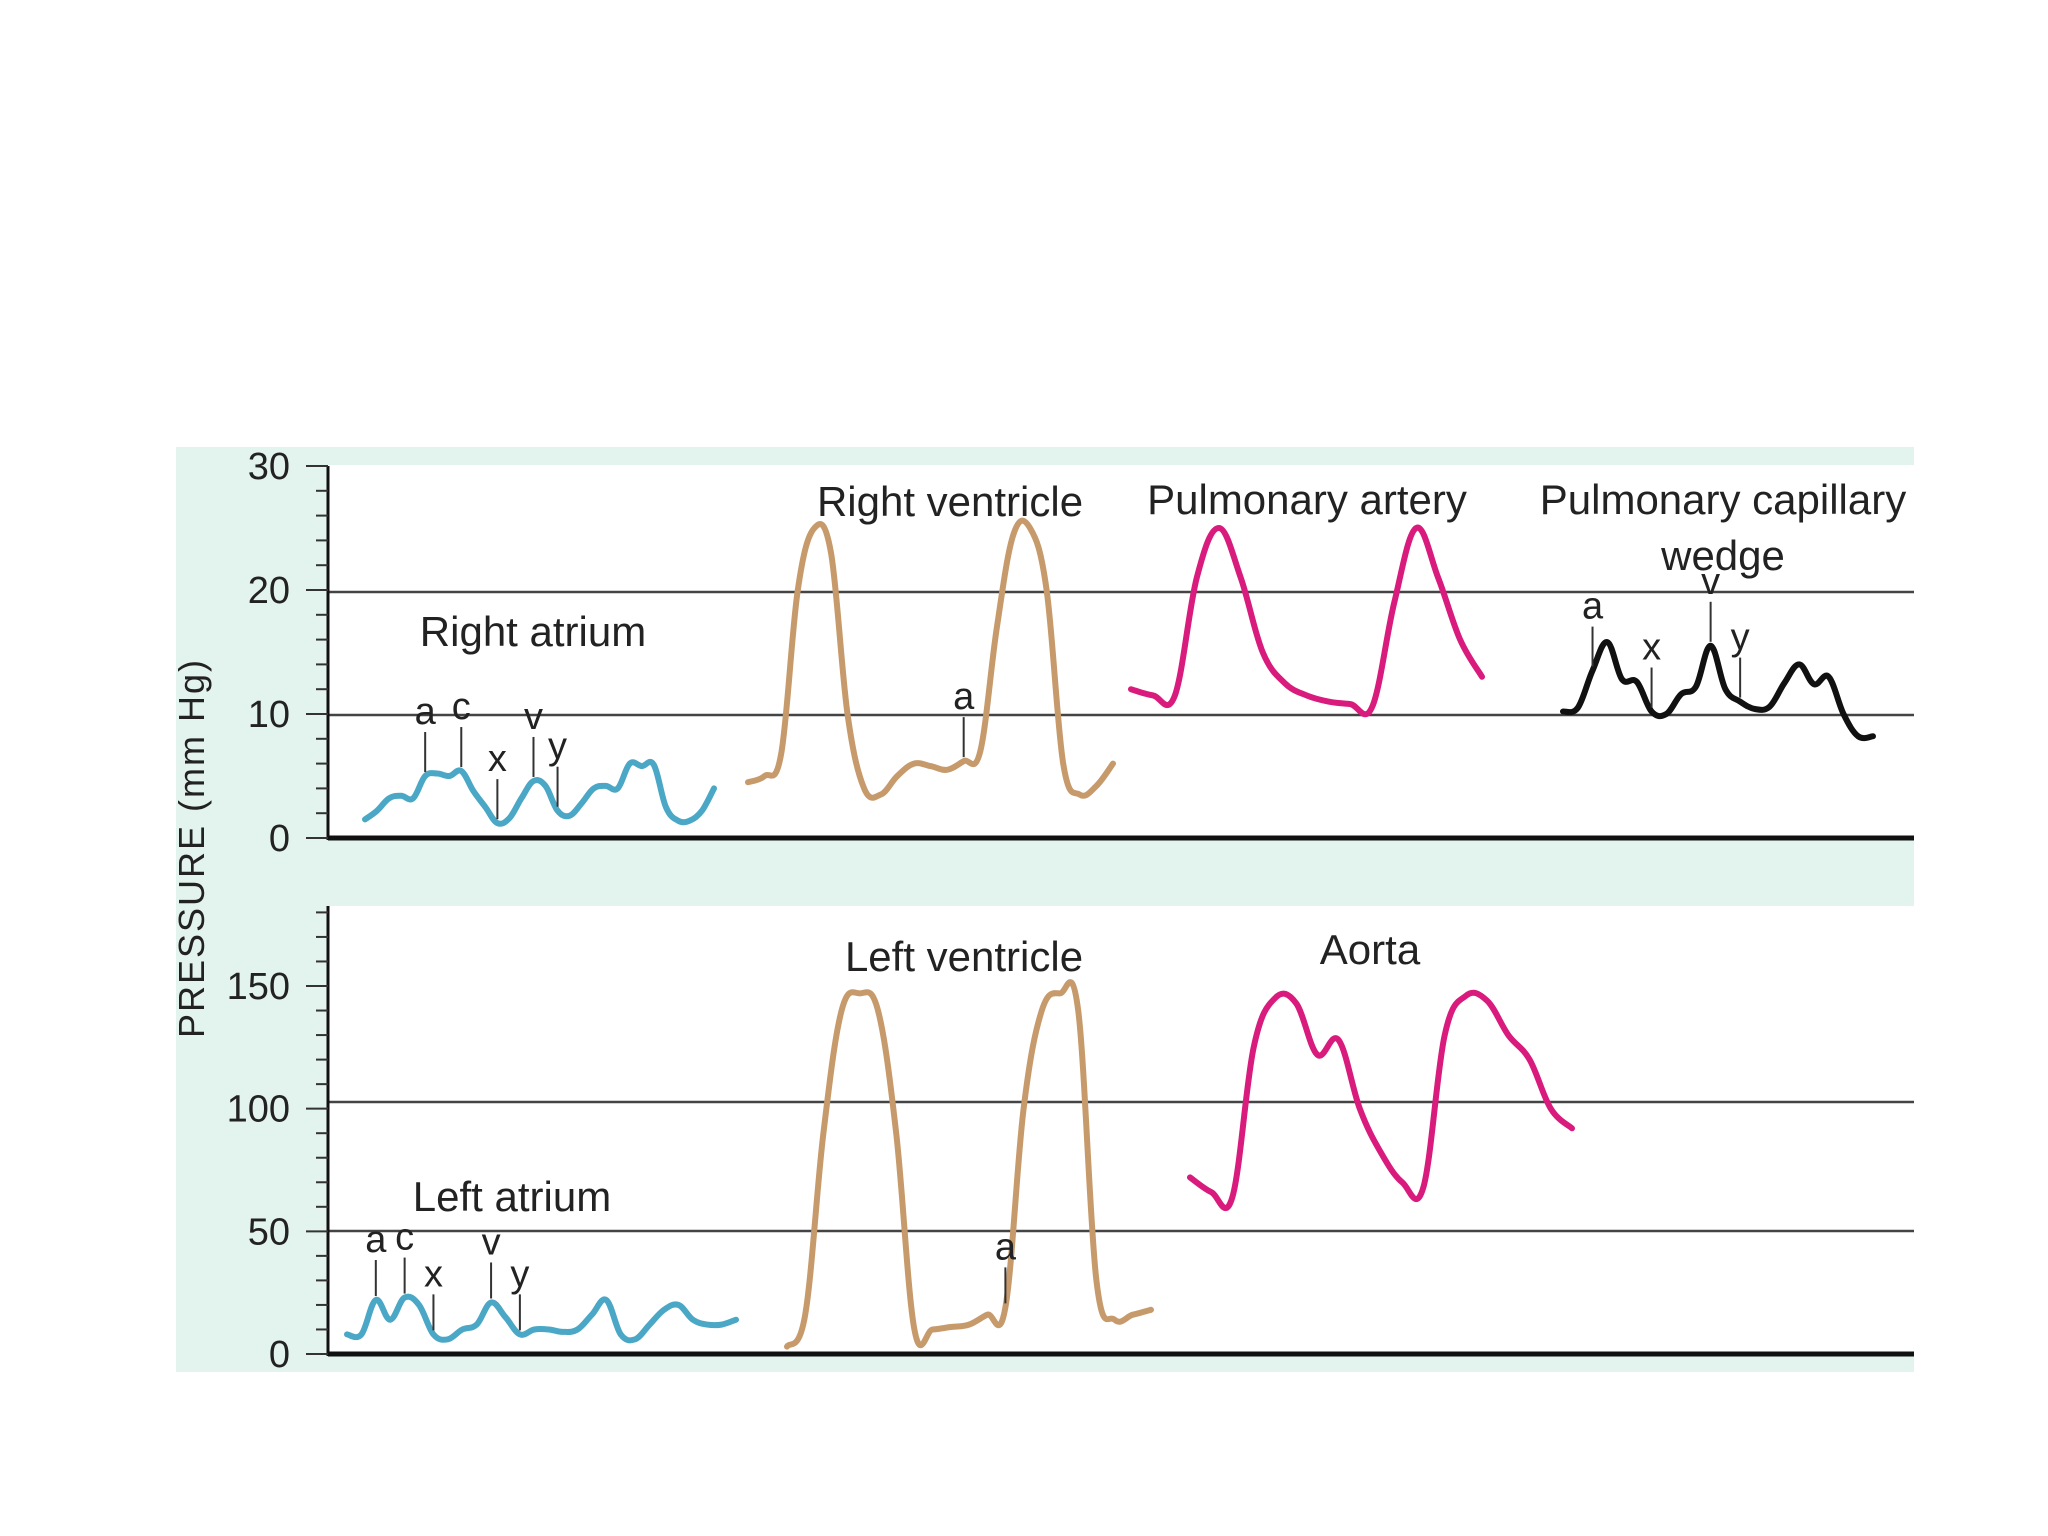 This screenshot has height=1536, width=2048. Describe the element at coordinates (1593, 607) in the screenshot. I see `top-pulmonary-capillary-wedge-marker-a-0: a` at that location.